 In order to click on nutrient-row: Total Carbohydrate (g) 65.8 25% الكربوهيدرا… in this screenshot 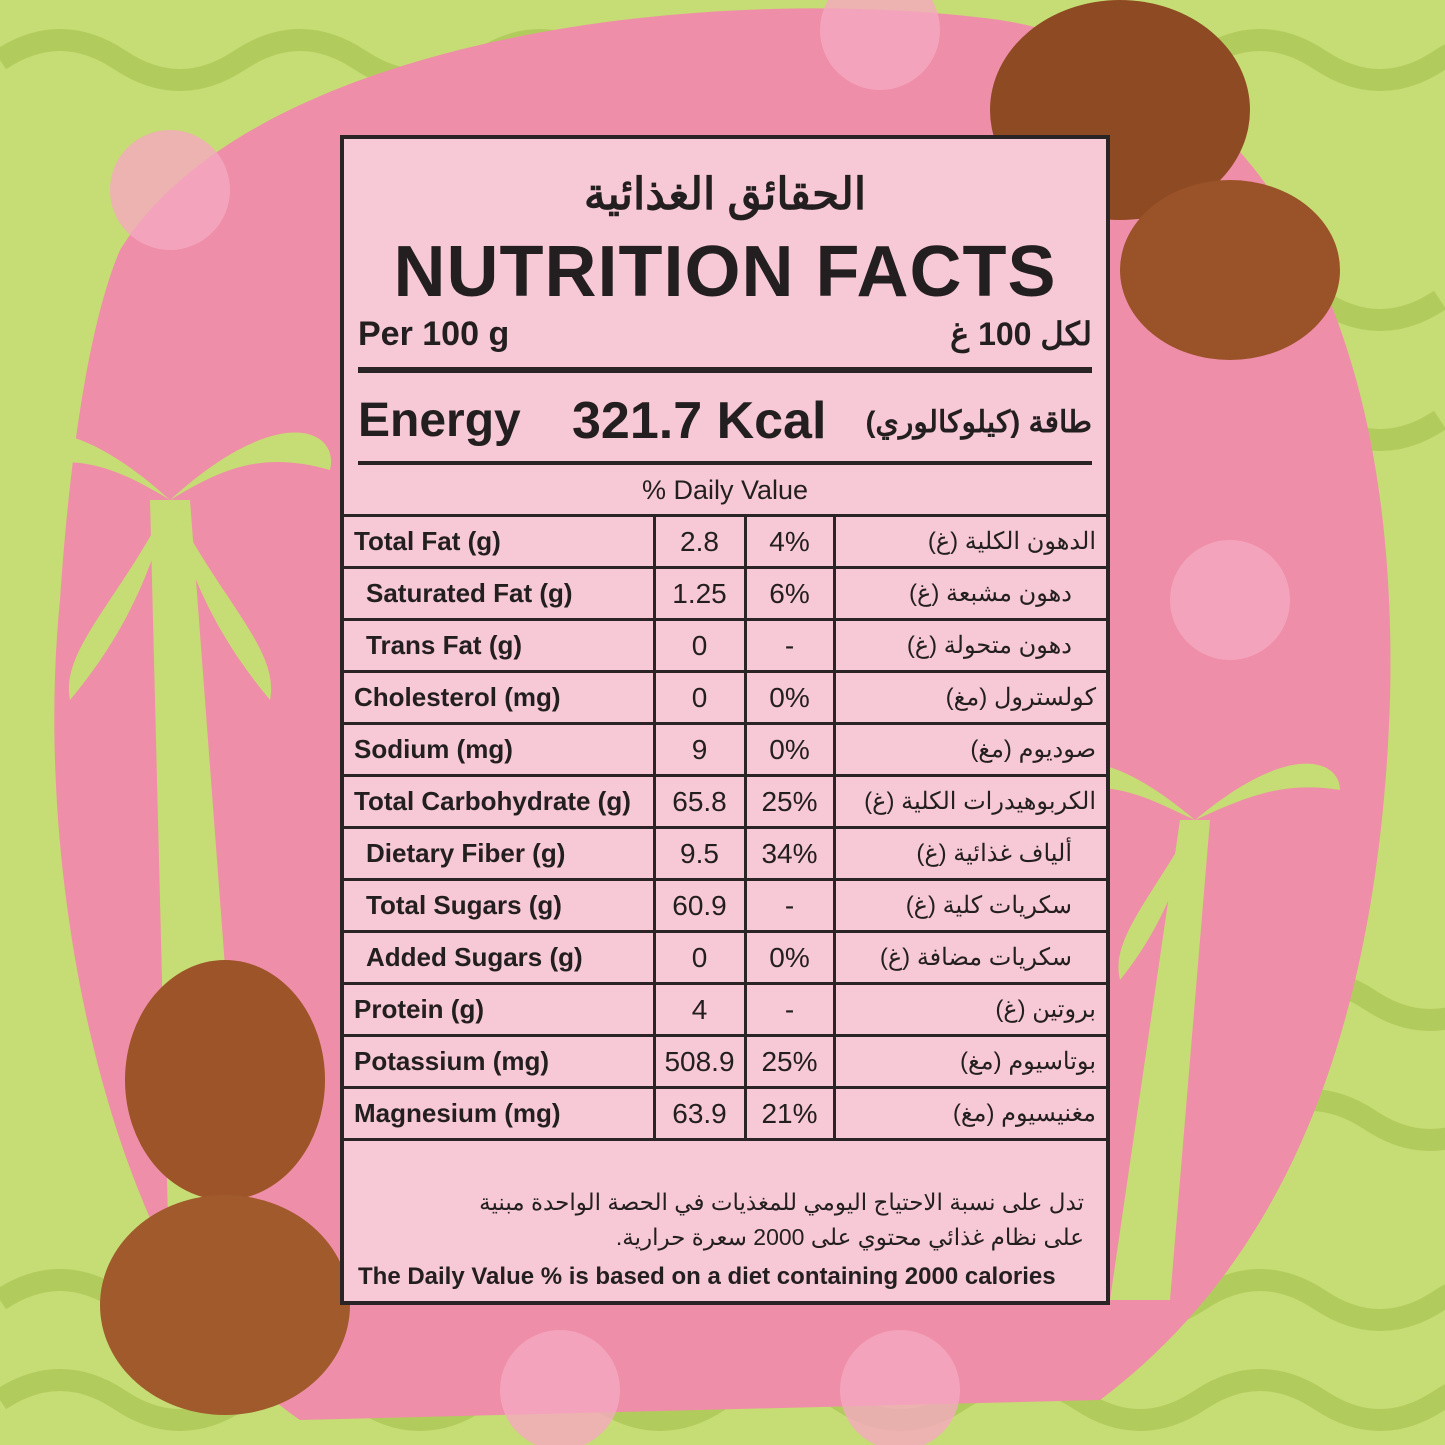, I will do `click(725, 801)`.